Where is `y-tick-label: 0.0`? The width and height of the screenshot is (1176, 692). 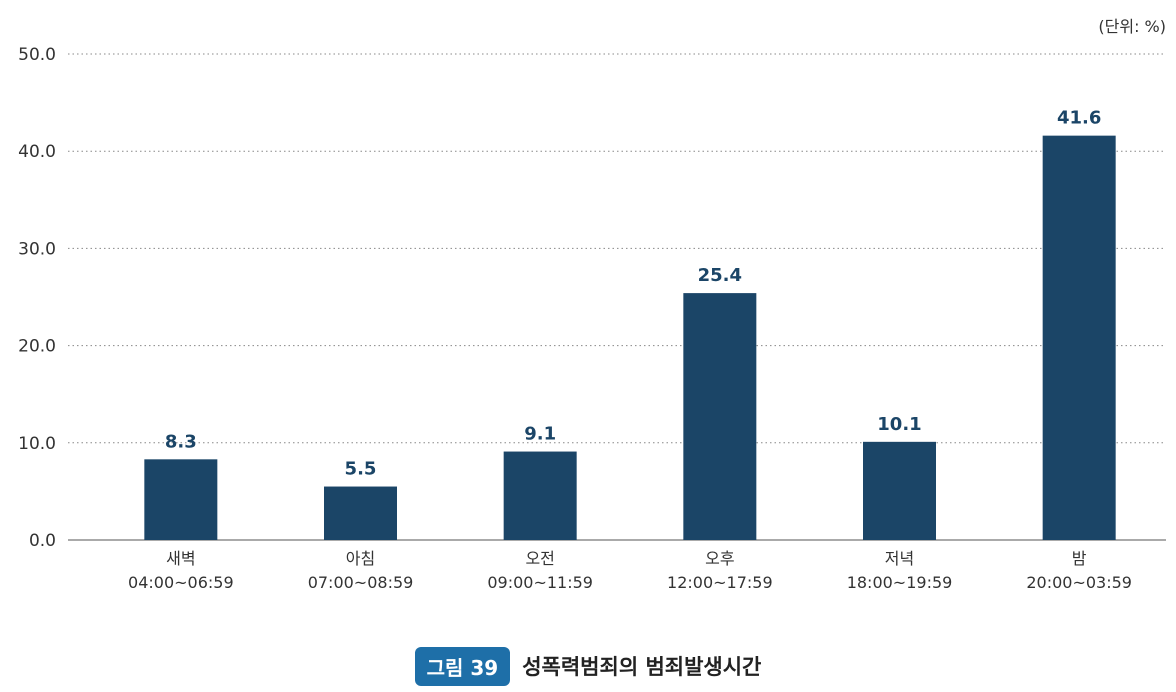 y-tick-label: 0.0 is located at coordinates (42, 541).